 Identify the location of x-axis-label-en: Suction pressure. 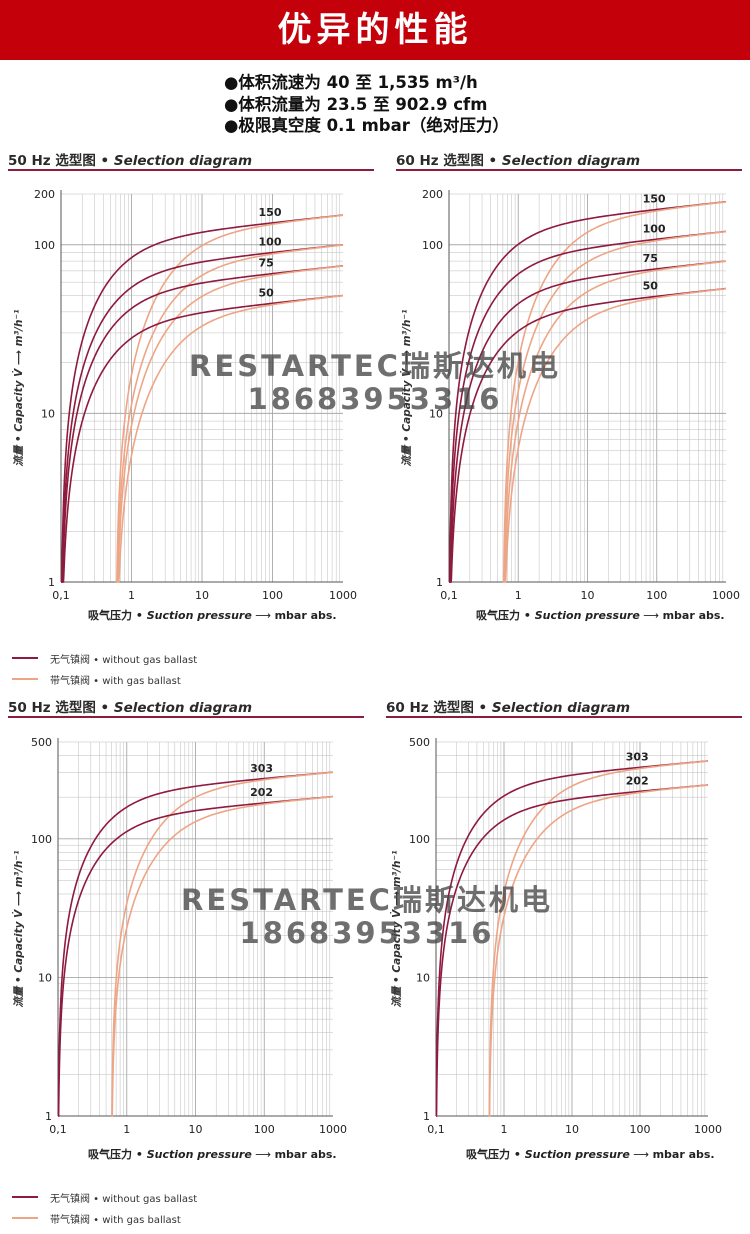
(200, 1154).